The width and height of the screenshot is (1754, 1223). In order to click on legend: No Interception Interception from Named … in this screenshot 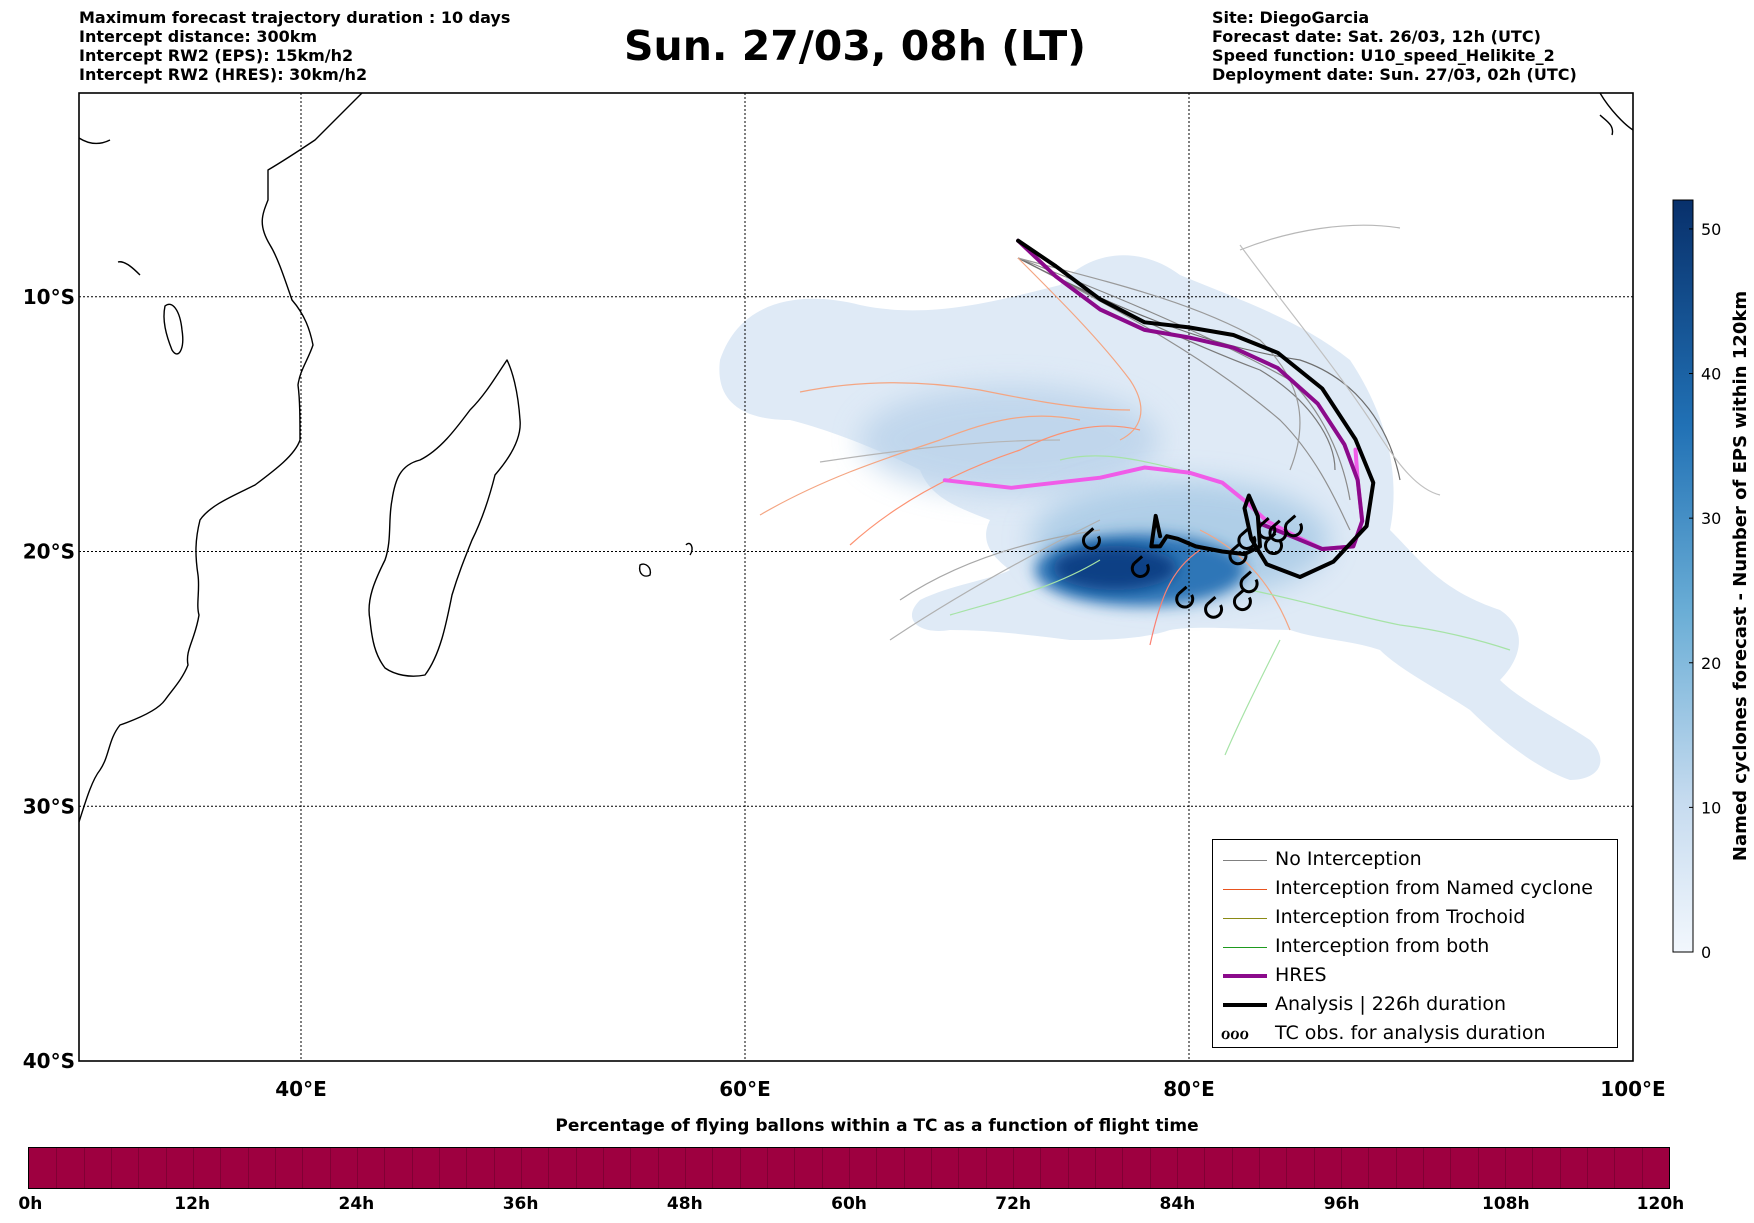, I will do `click(1415, 943)`.